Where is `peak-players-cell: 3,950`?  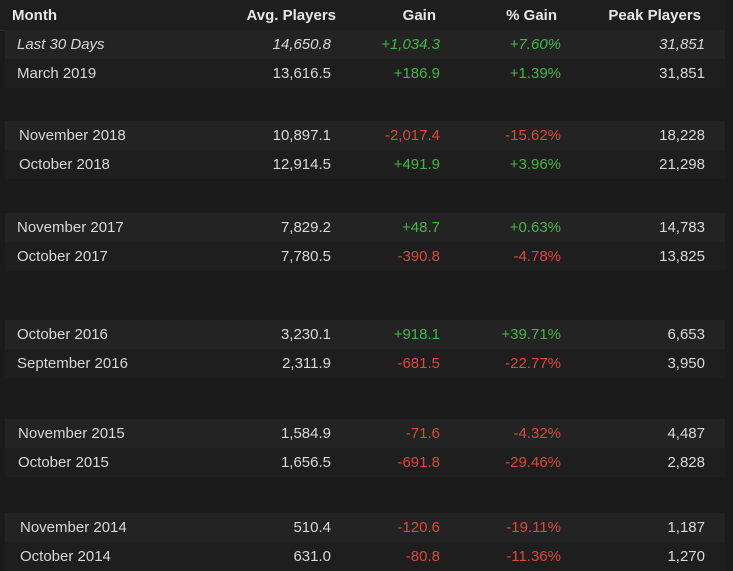
peak-players-cell: 3,950 is located at coordinates (686, 363).